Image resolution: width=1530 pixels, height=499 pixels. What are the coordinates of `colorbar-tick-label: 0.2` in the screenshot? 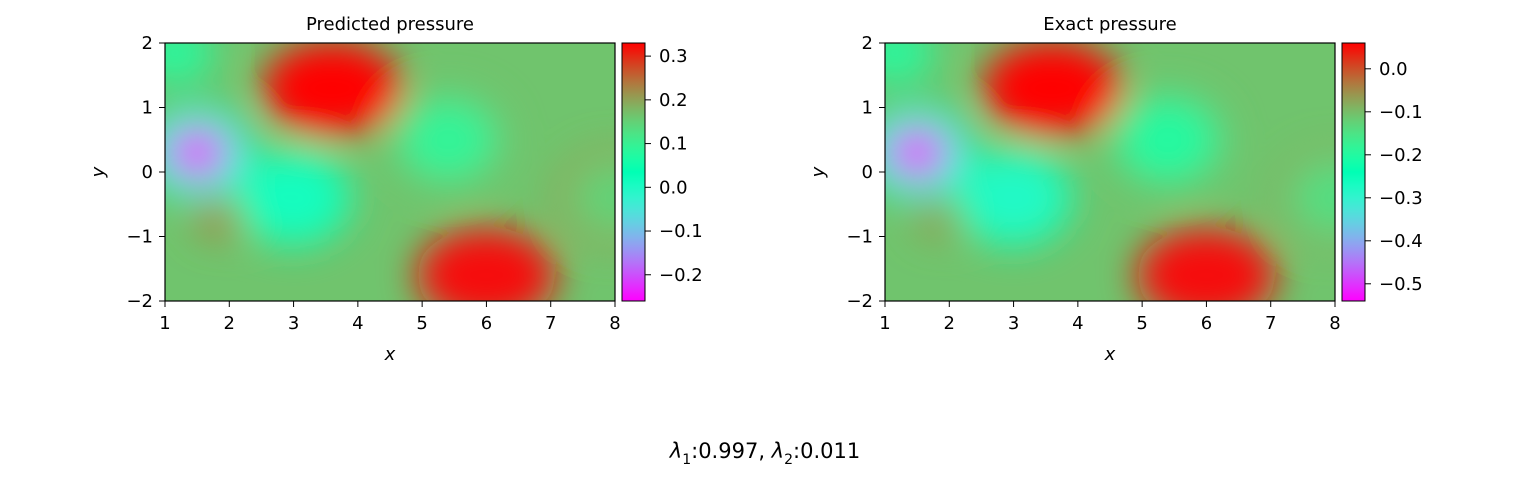 It's located at (673, 100).